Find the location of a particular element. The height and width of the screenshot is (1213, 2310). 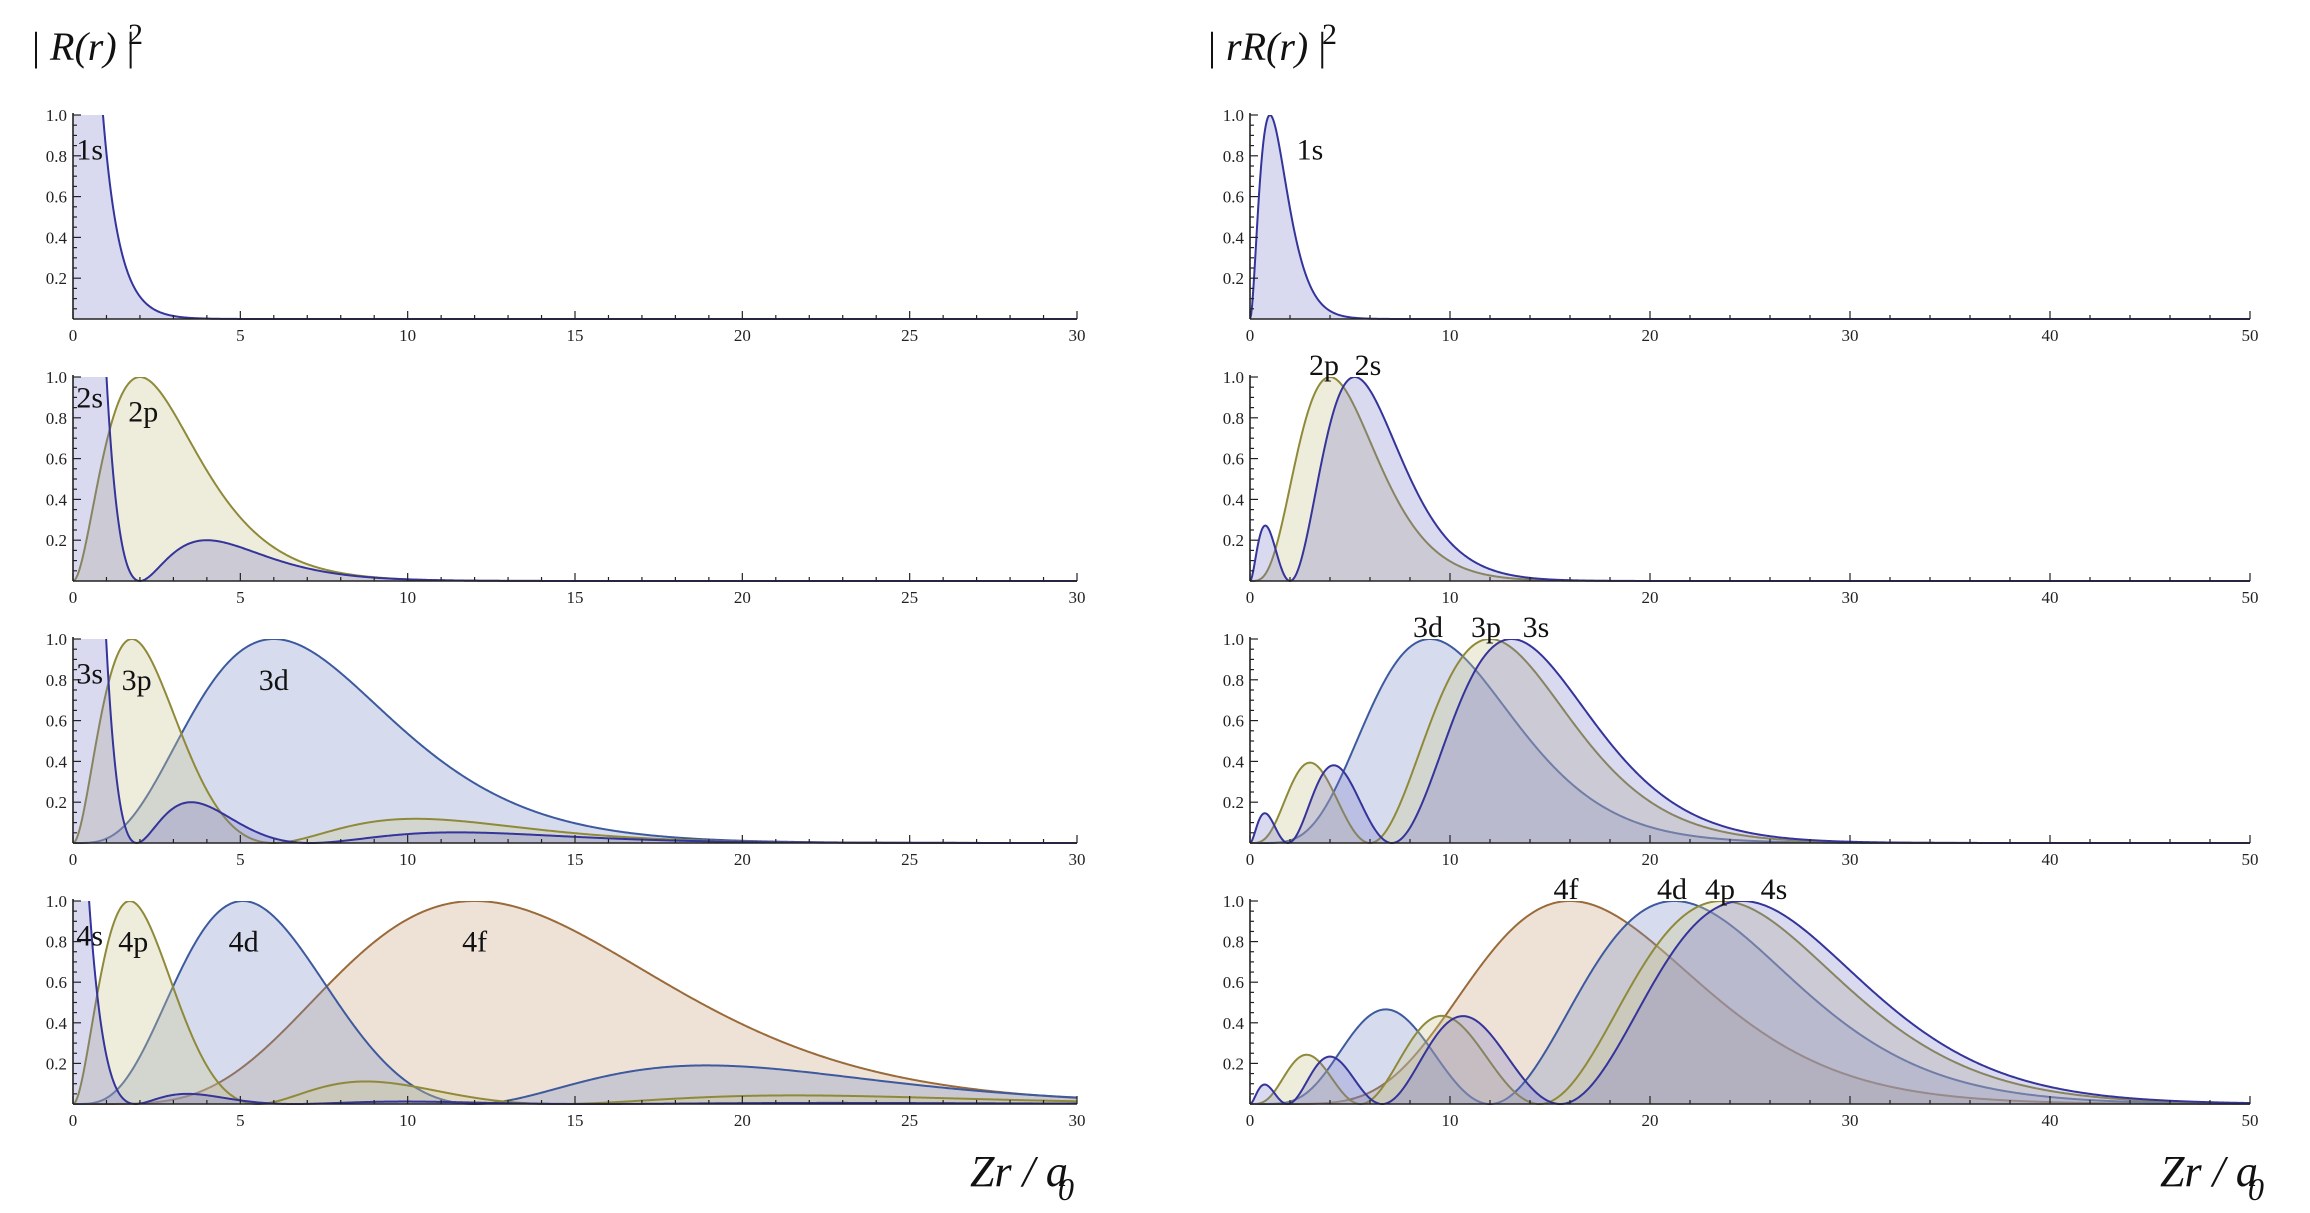

area-left-2s is located at coordinates (575, 479).